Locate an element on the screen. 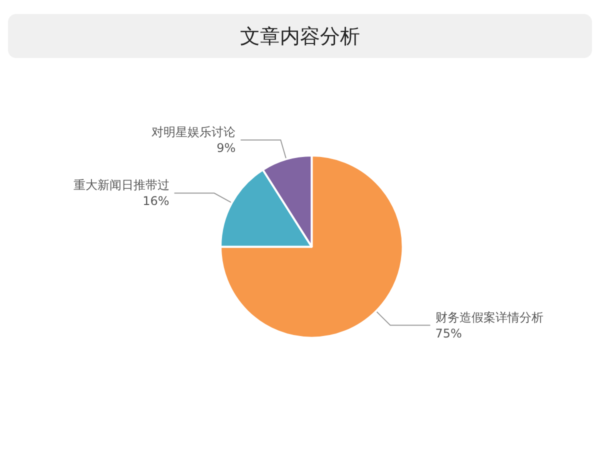  slice-label: 对明星娱乐讨论 is located at coordinates (194, 131).